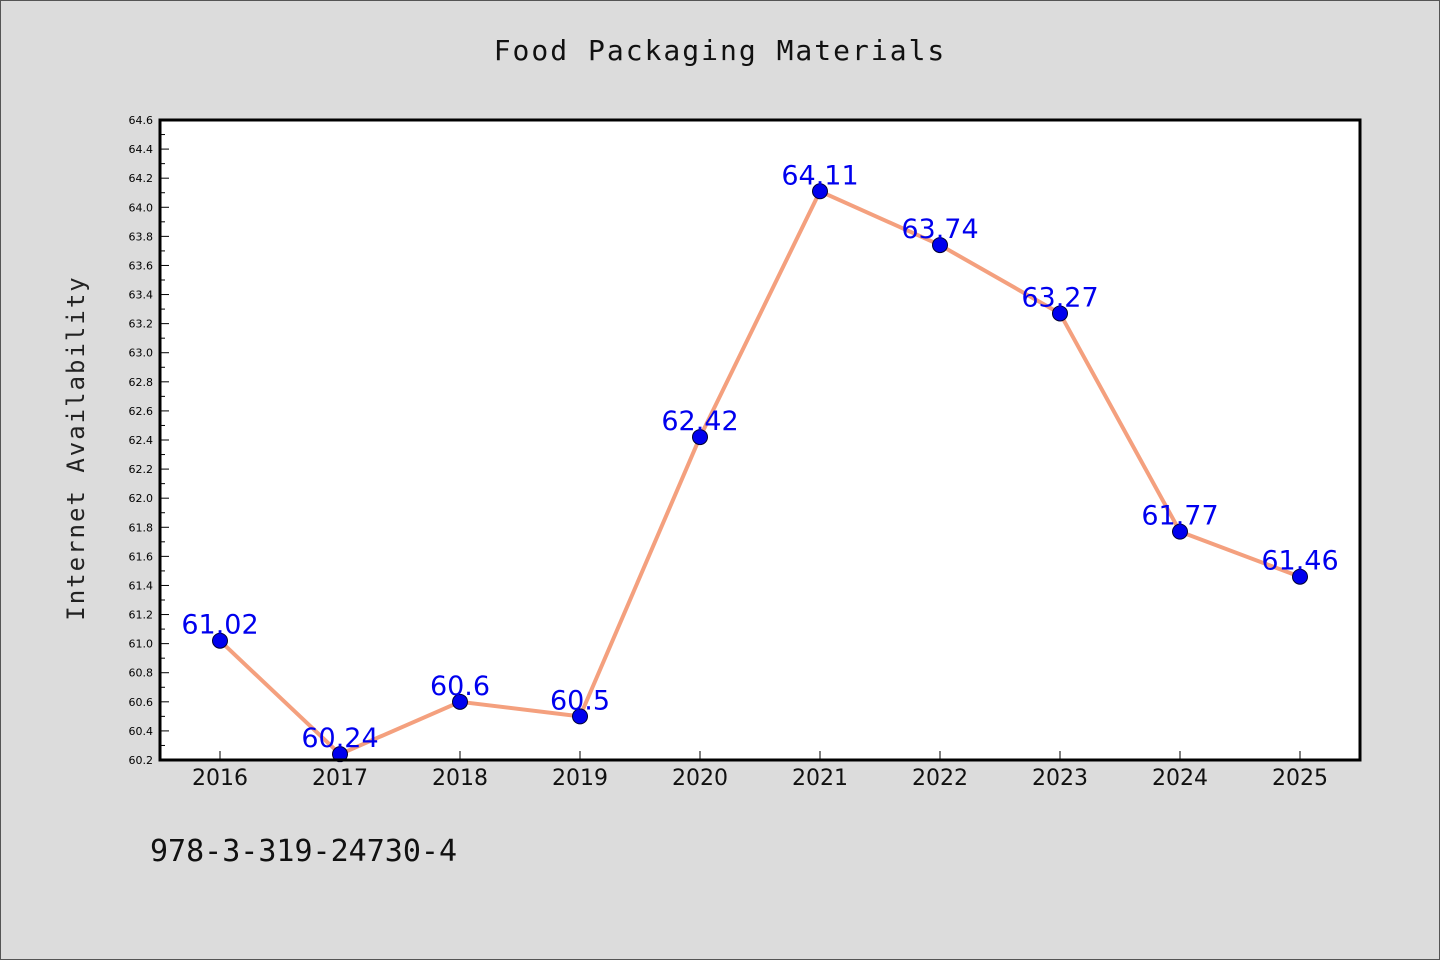 Image resolution: width=1440 pixels, height=960 pixels. I want to click on y-tick-label: 60.8, so click(141, 673).